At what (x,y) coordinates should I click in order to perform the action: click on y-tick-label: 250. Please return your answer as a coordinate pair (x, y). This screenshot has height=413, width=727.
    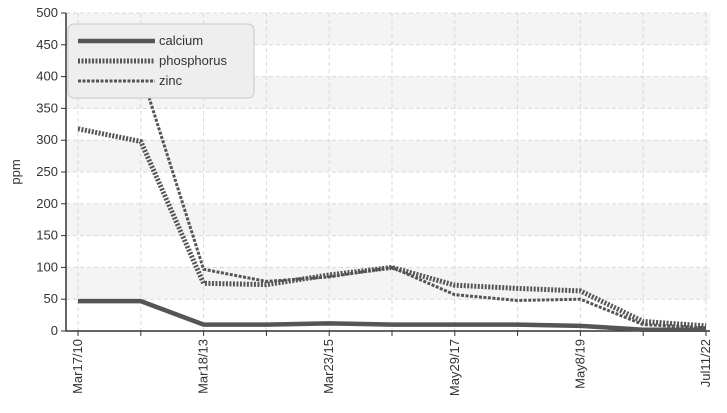
    Looking at the image, I should click on (47, 171).